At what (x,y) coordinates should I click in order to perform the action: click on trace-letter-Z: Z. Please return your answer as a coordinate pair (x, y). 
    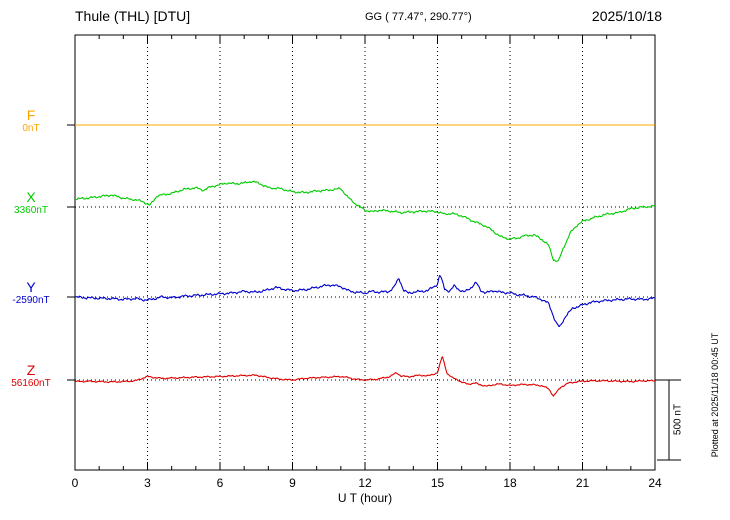
    Looking at the image, I should click on (31, 370).